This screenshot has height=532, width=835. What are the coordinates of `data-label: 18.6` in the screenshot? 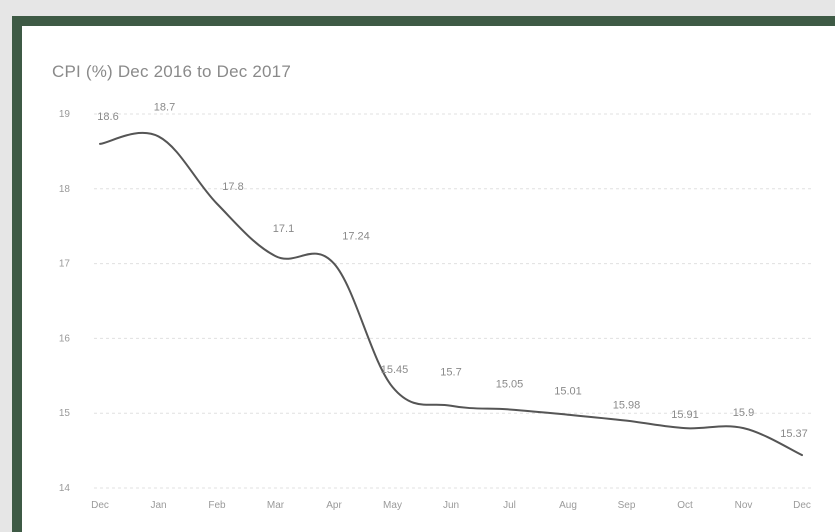 It's located at (107, 117).